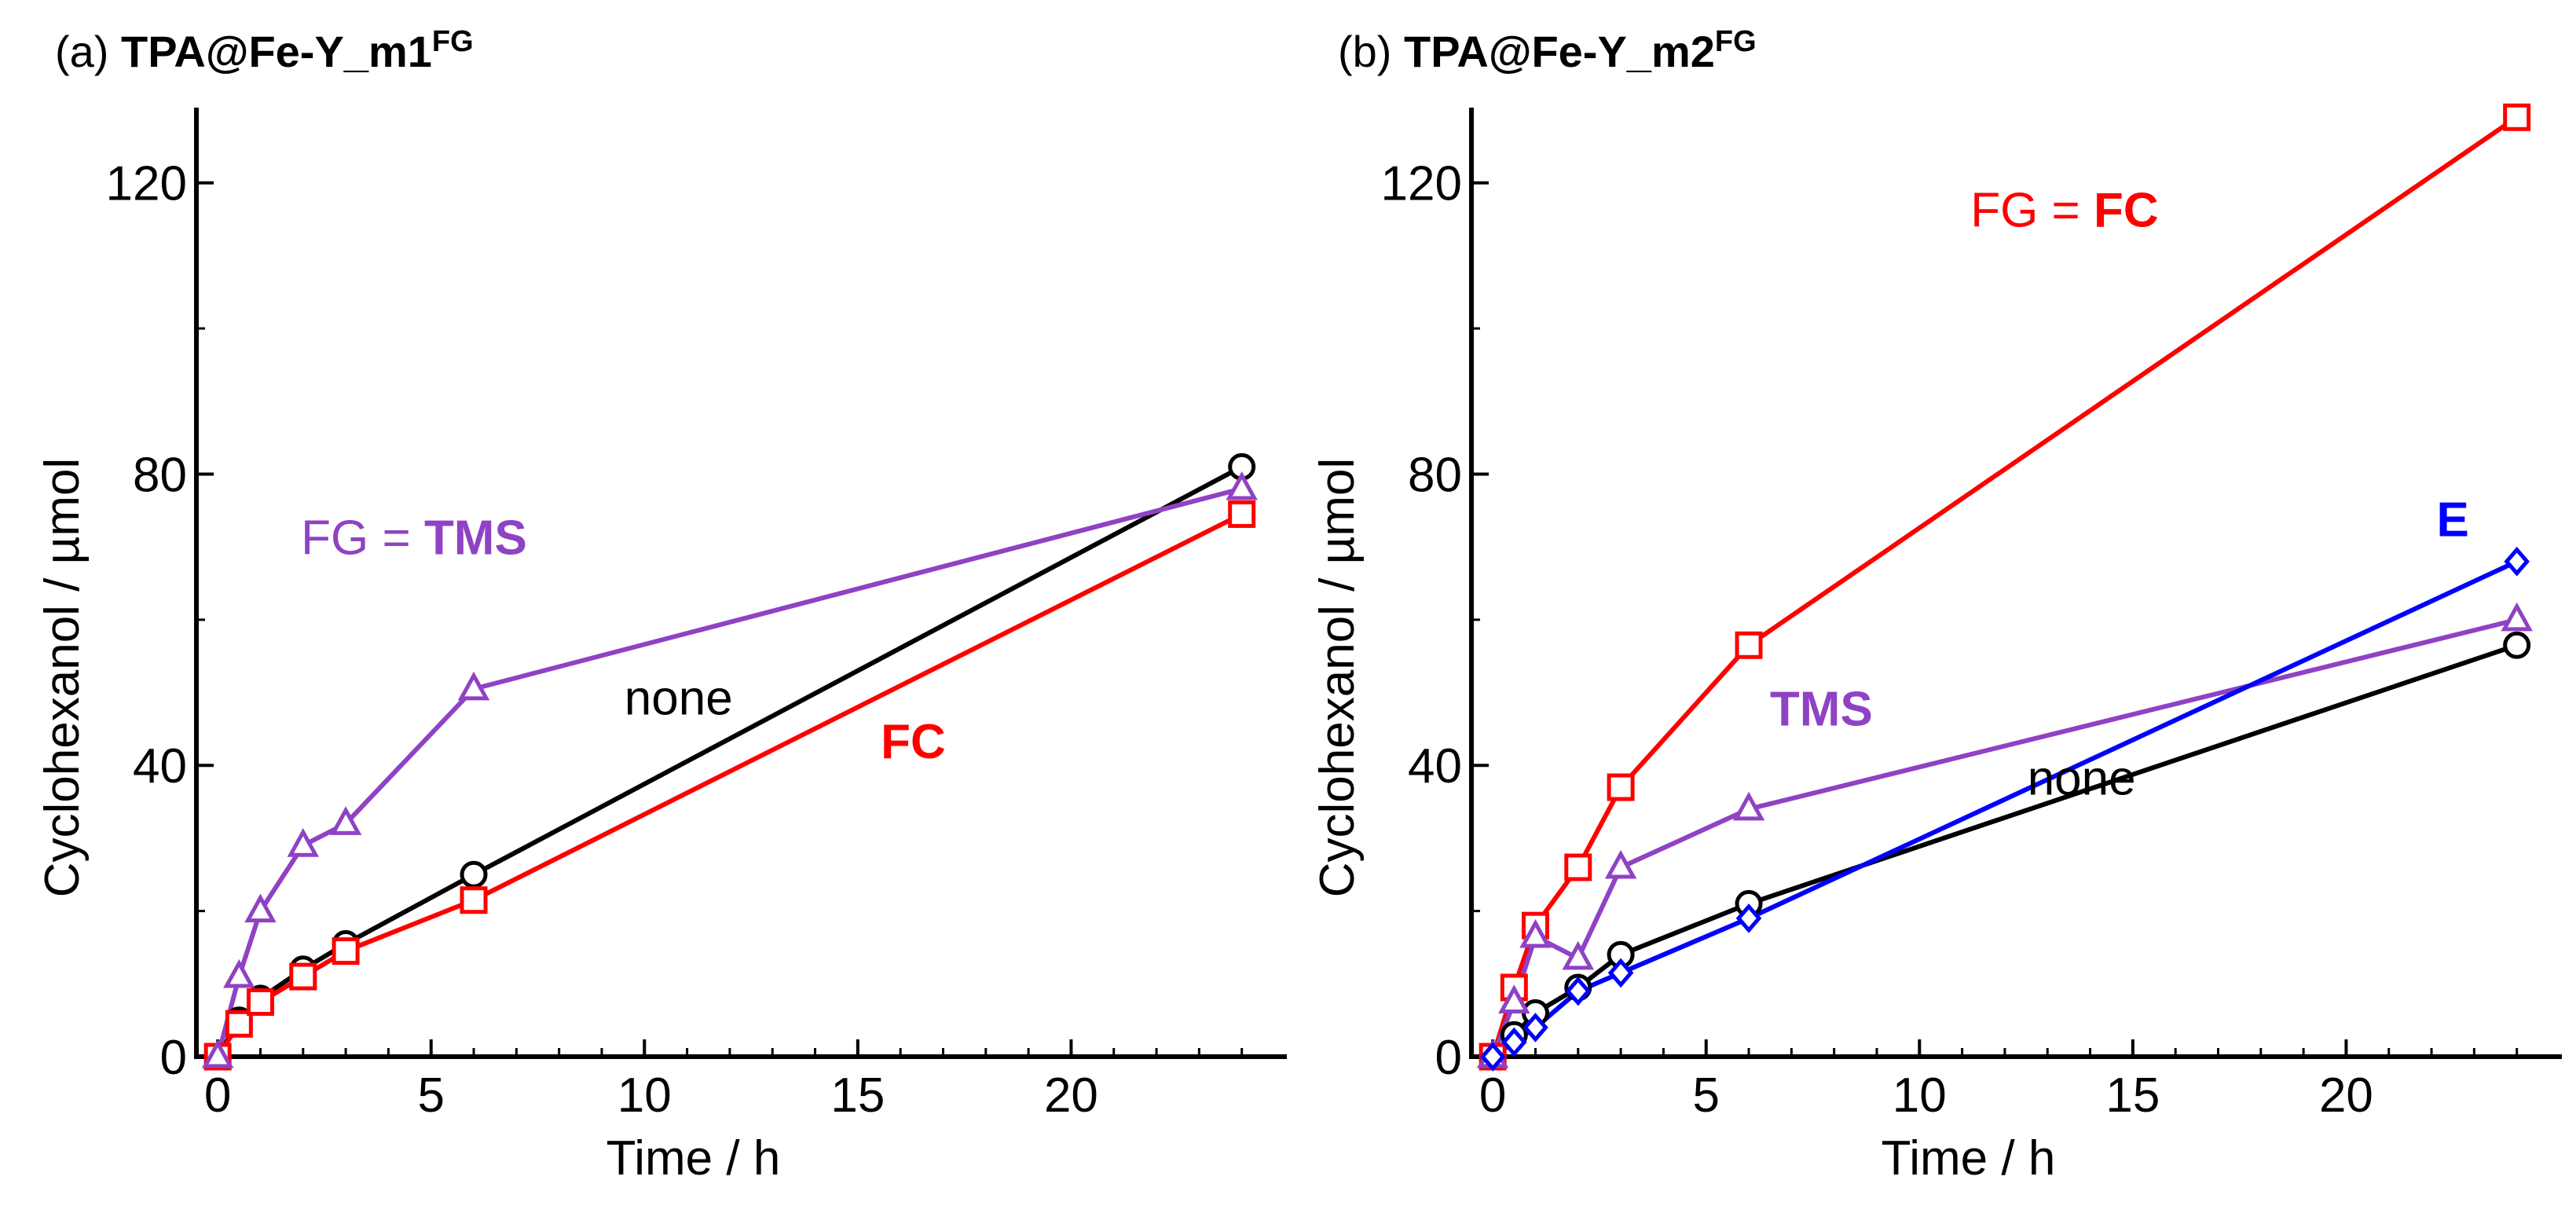  I want to click on series-line-none, so click(2004, 851).